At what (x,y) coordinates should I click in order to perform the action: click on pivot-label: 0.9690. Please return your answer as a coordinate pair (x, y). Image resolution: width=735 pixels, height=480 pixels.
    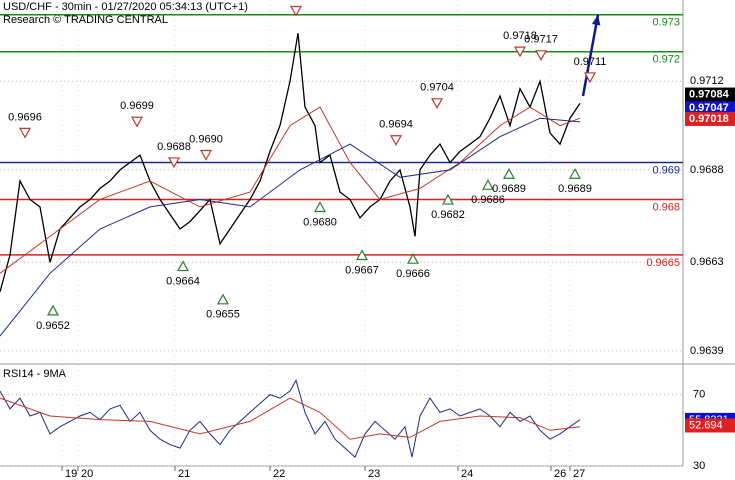
    Looking at the image, I should click on (206, 139).